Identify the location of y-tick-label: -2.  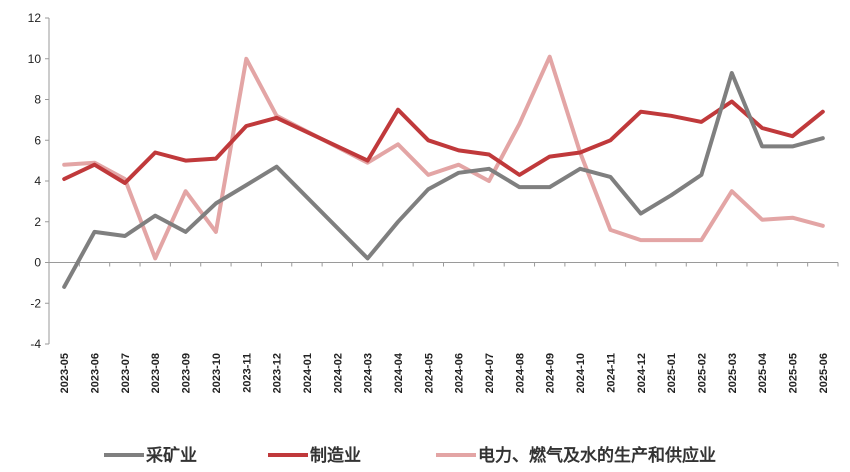
(35, 303).